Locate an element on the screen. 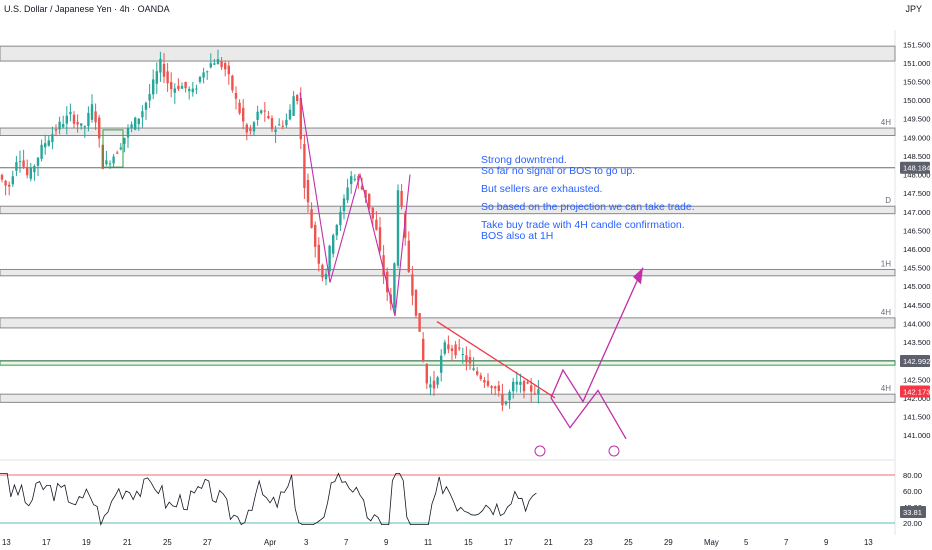  x-tick-3: 21 is located at coordinates (127, 542).